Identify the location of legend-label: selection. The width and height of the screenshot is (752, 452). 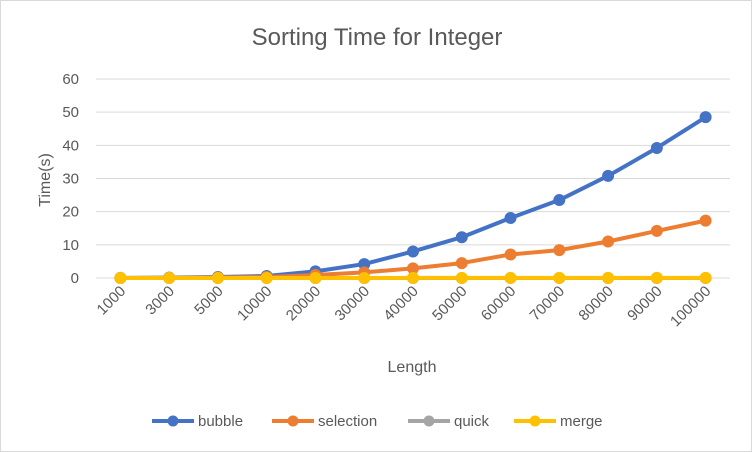
(347, 421).